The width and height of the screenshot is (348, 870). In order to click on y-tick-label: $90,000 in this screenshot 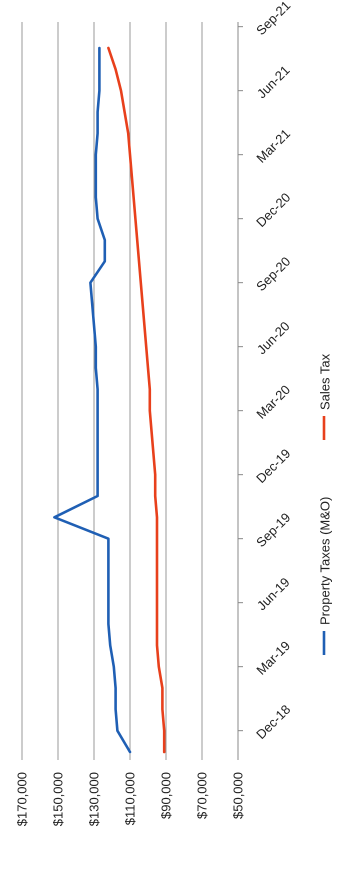, I will do `click(165, 795)`.